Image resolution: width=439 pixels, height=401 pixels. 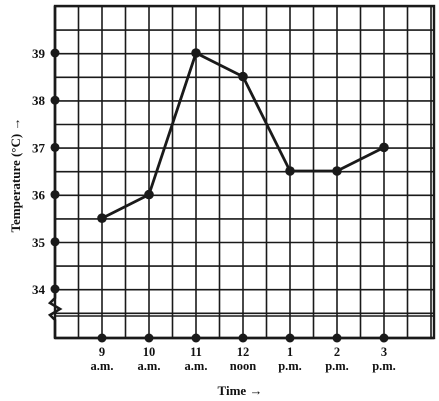 What do you see at coordinates (240, 390) in the screenshot?
I see `x-axis-title: Time →` at bounding box center [240, 390].